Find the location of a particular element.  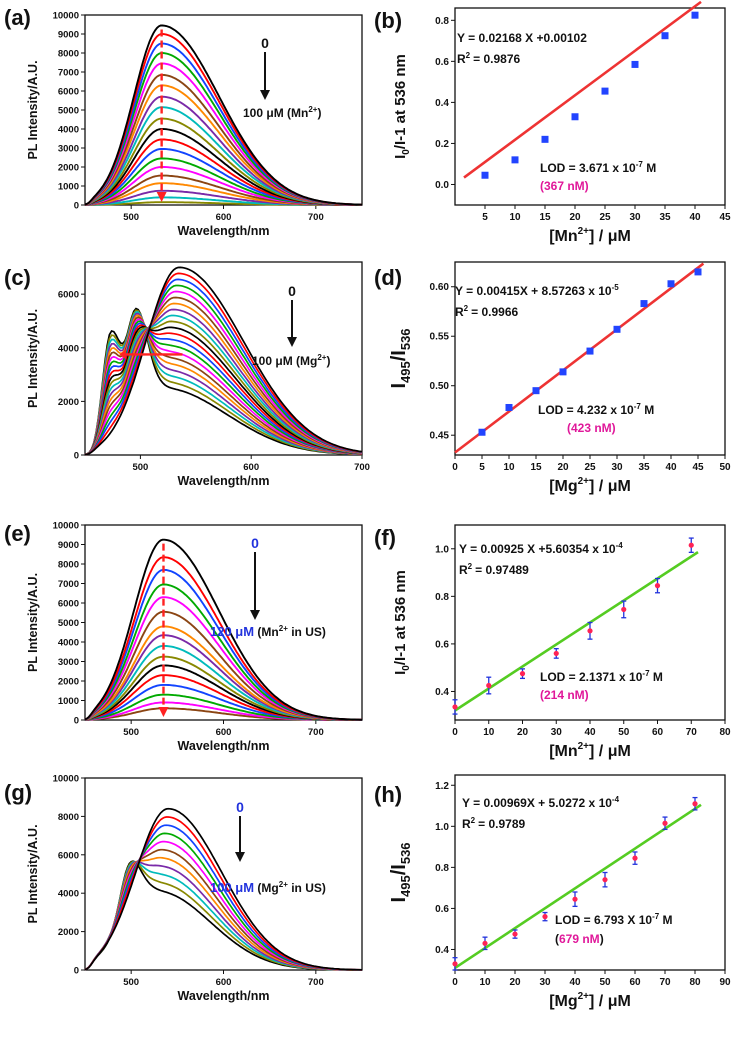

x-tick-label: 45 is located at coordinates (698, 467).